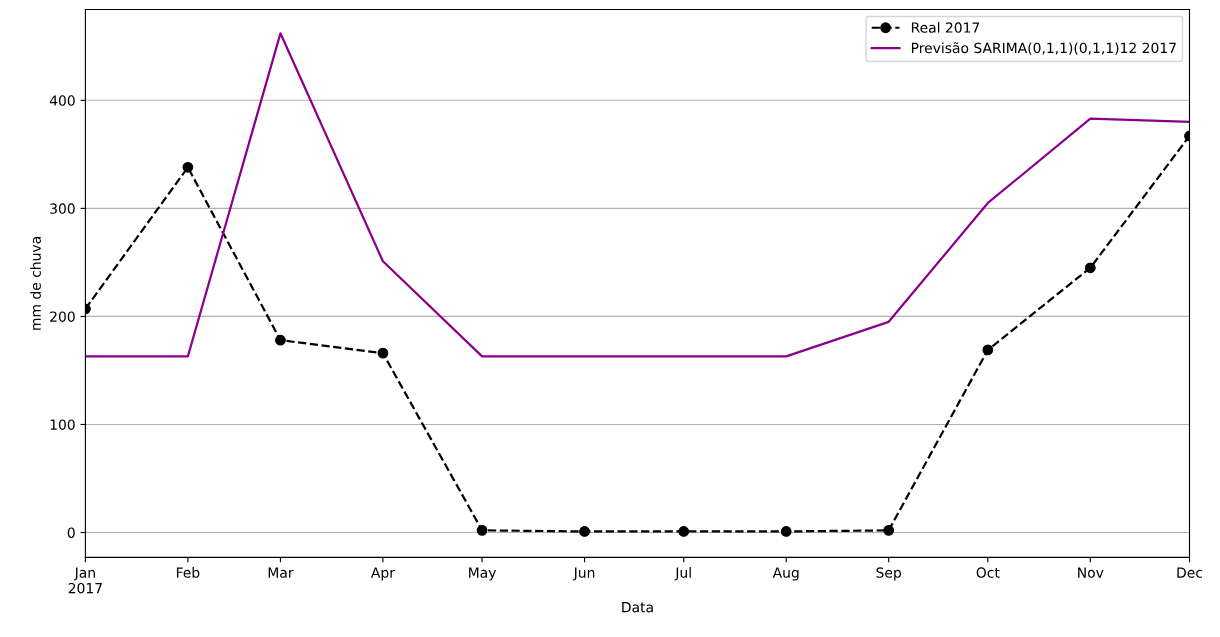  I want to click on y-tick-label: 0, so click(71, 532).